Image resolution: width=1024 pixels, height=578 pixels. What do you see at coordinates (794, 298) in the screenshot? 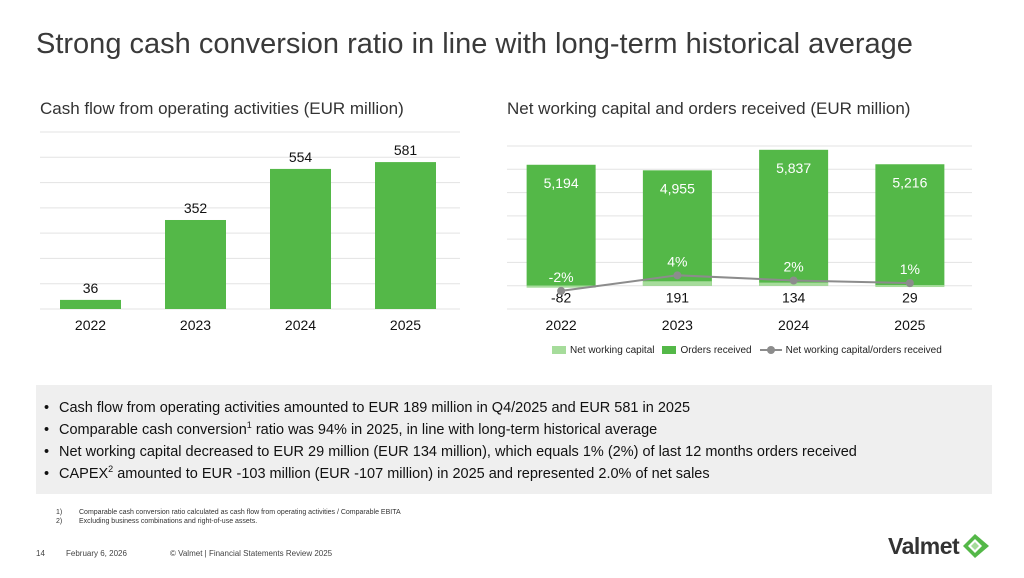
I see `nwc-label-2024: 134` at bounding box center [794, 298].